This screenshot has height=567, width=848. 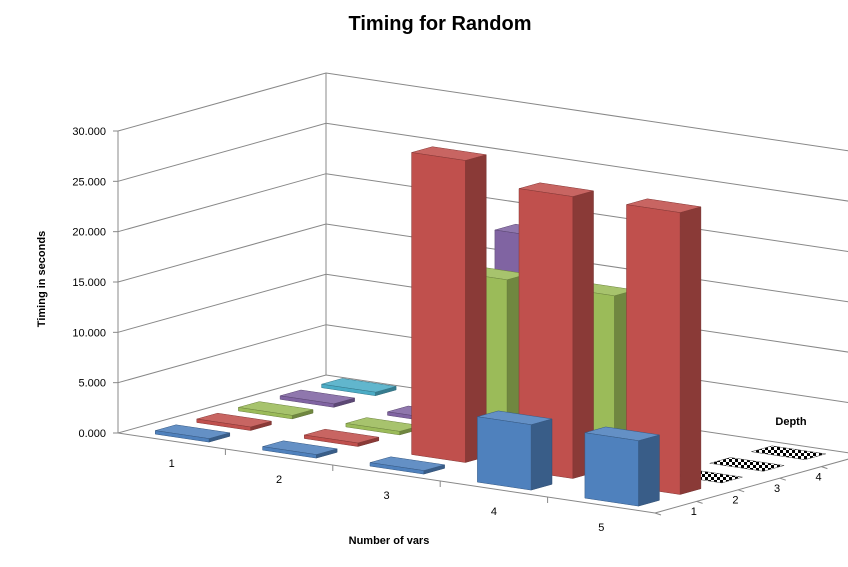 I want to click on y-tick-label: 30.000, so click(x=89, y=132).